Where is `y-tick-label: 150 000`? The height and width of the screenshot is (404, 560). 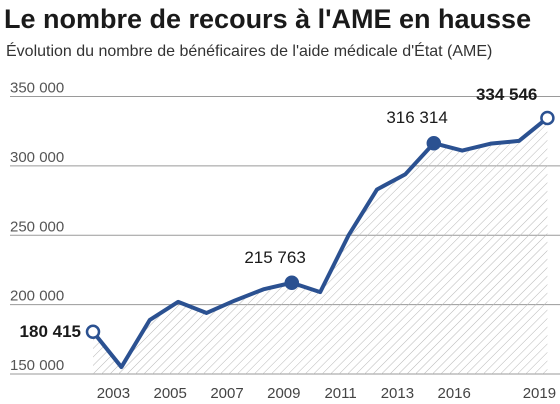
y-tick-label: 150 000 is located at coordinates (37, 365).